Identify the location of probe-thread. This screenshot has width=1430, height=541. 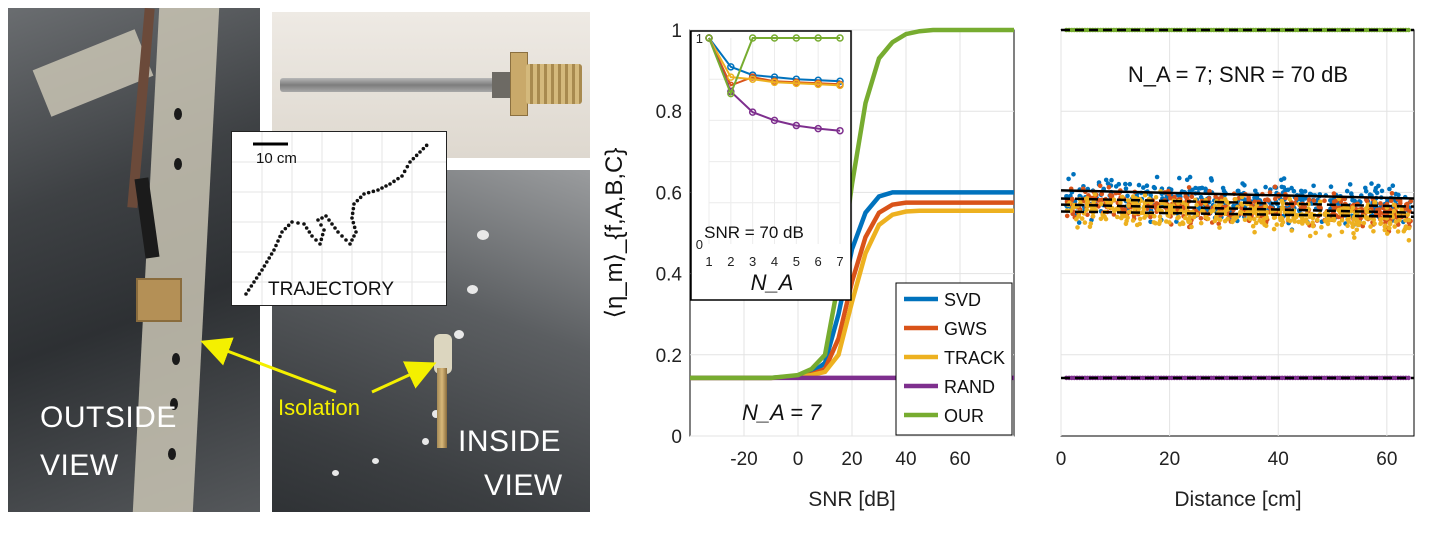
(554, 84).